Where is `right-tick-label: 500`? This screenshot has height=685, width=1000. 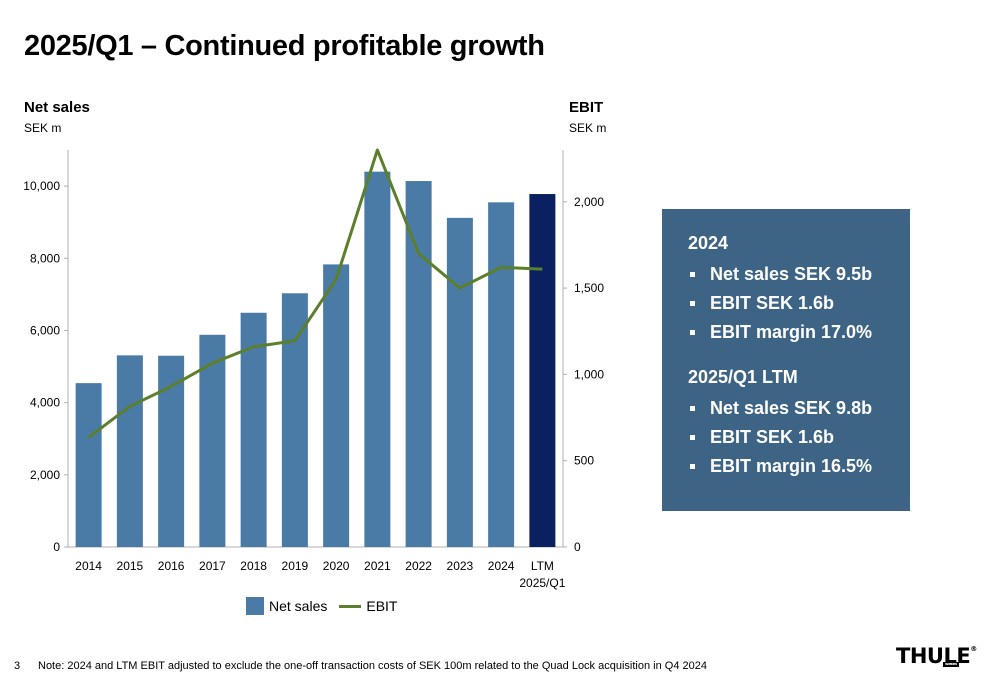 right-tick-label: 500 is located at coordinates (584, 461).